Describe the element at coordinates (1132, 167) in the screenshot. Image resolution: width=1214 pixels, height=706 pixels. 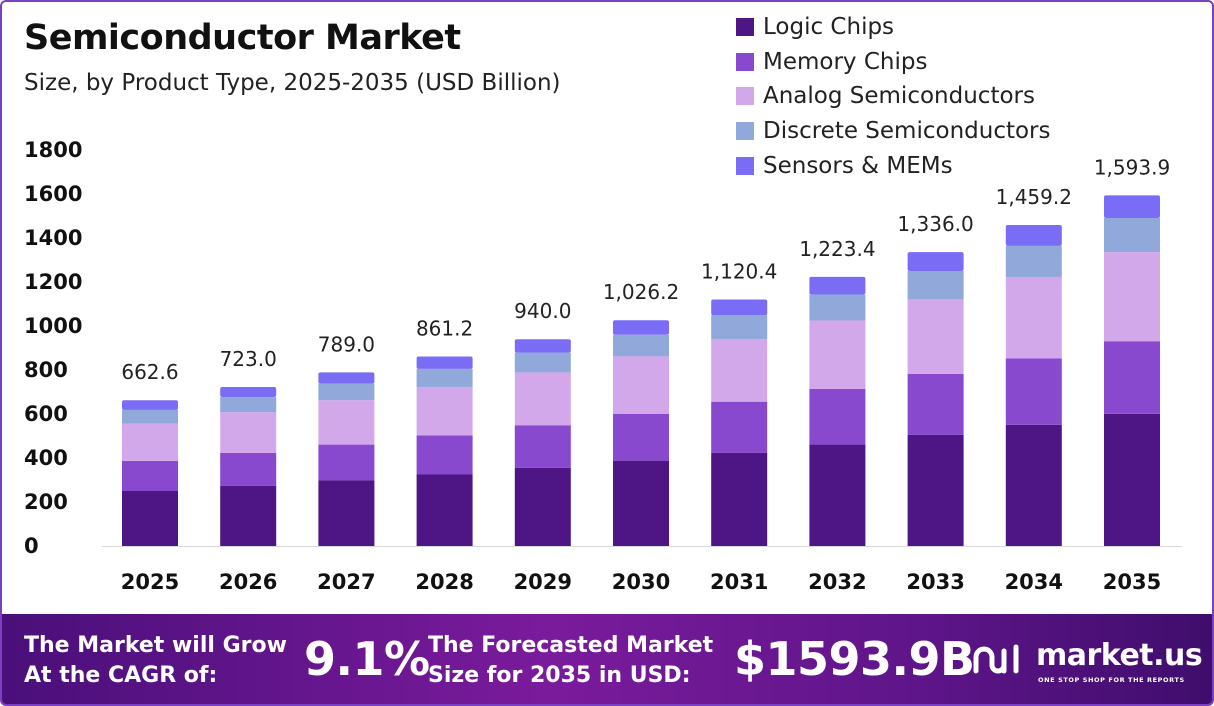
I see `bar-total-label: 1,593.9` at that location.